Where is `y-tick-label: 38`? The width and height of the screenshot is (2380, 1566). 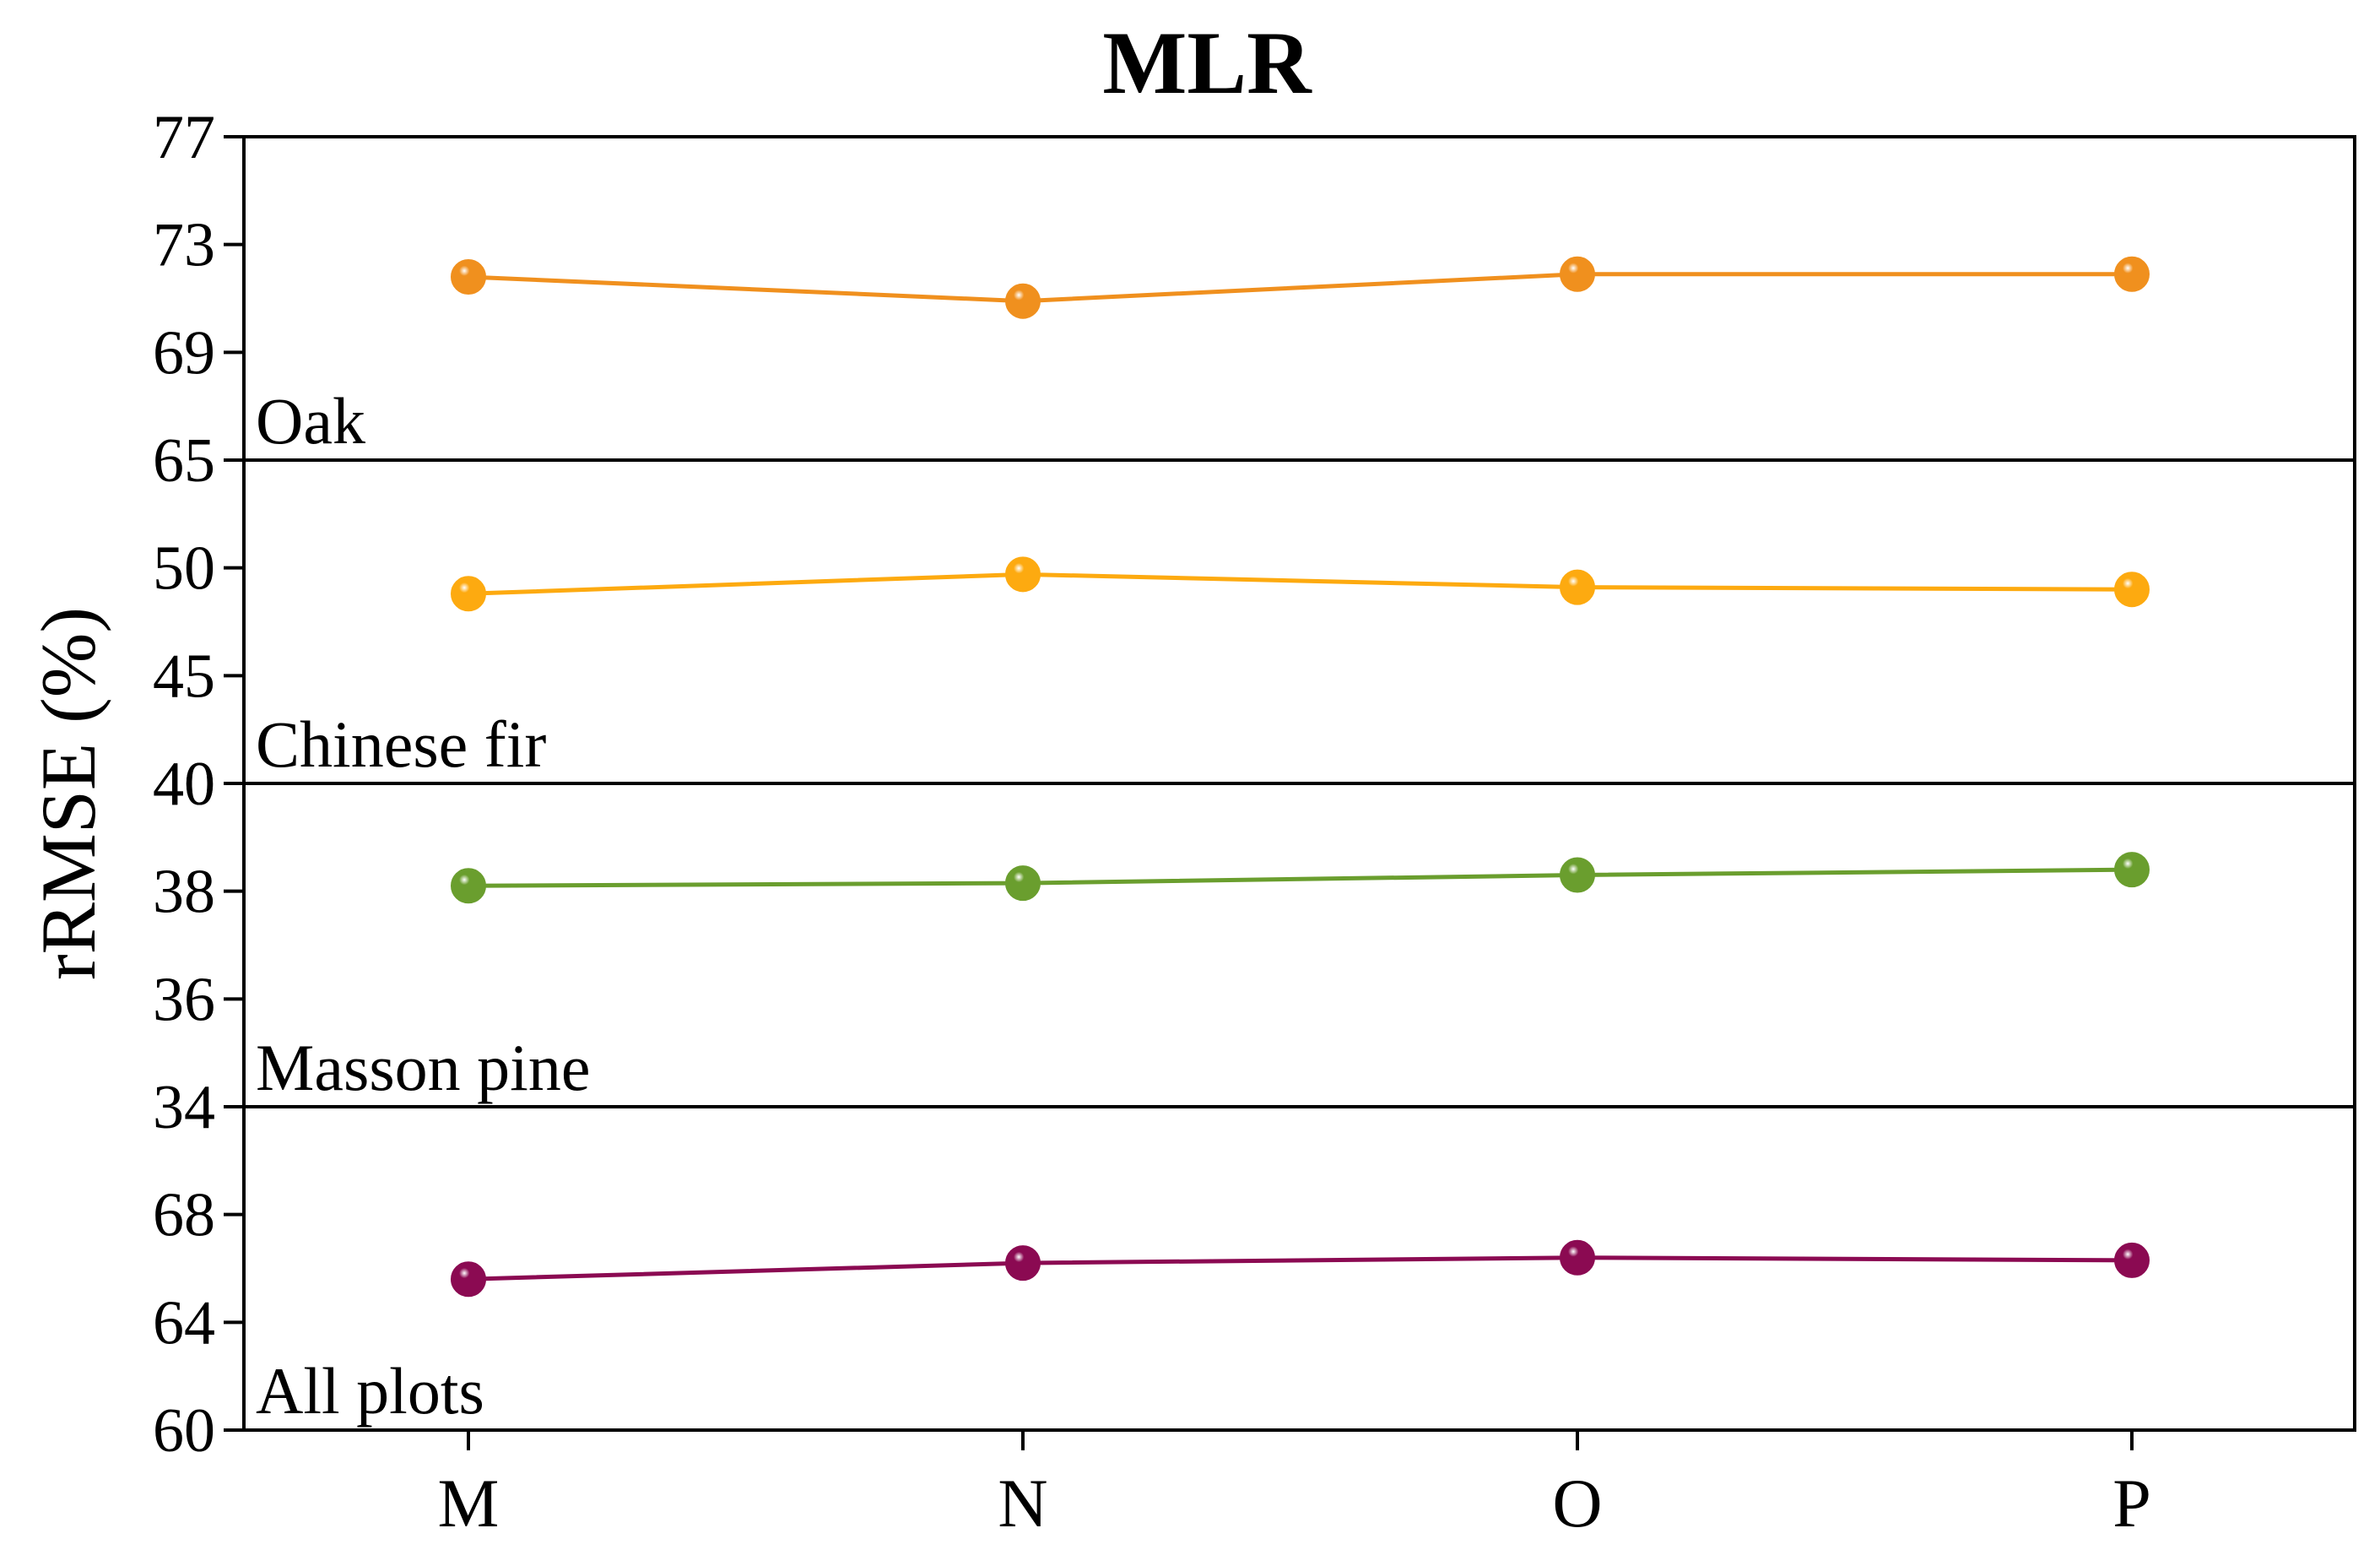 y-tick-label: 38 is located at coordinates (184, 892).